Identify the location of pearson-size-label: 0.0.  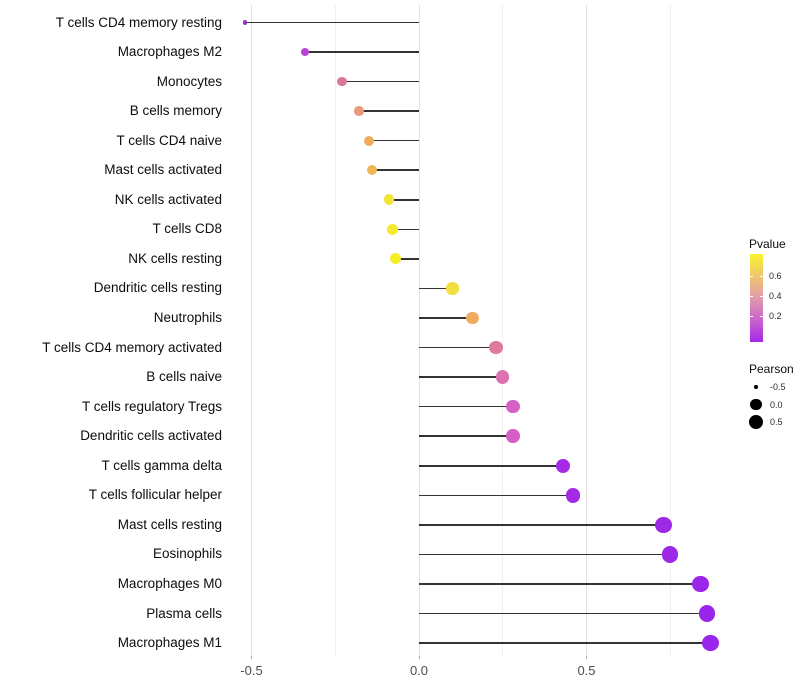
(776, 404).